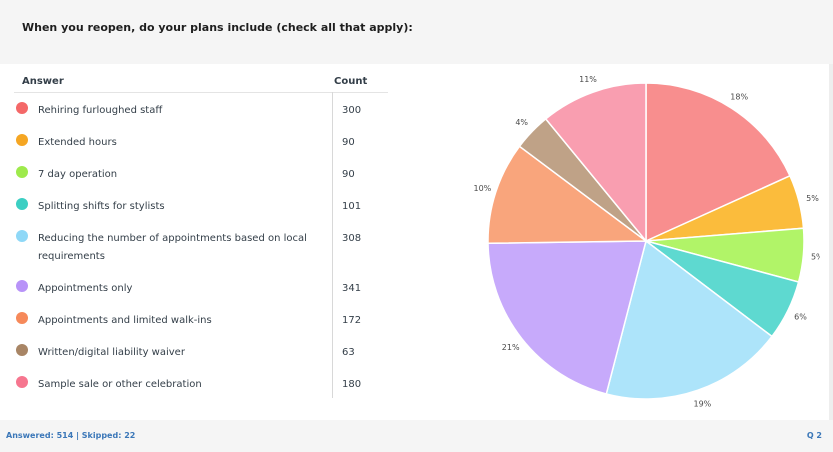 This screenshot has width=833, height=452. I want to click on slice-percent-label: 21%, so click(511, 347).